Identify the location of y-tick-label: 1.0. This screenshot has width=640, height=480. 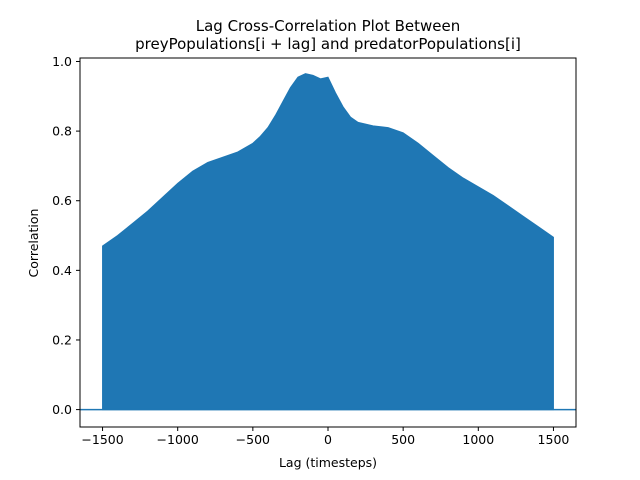
(62, 61).